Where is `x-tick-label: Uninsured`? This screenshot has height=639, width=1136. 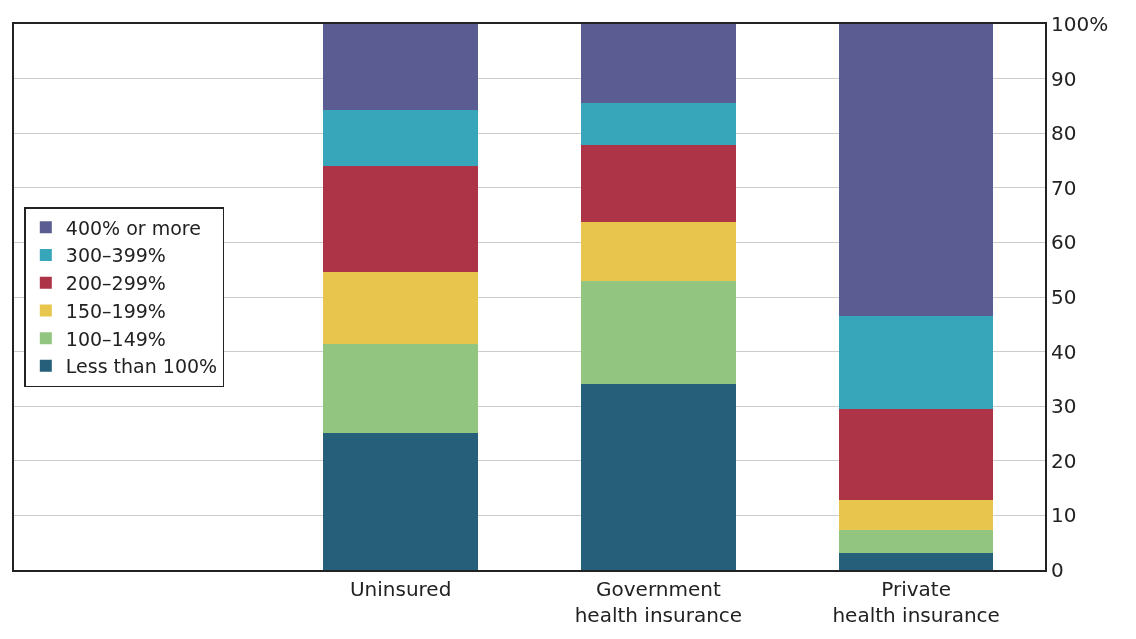 x-tick-label: Uninsured is located at coordinates (400, 589).